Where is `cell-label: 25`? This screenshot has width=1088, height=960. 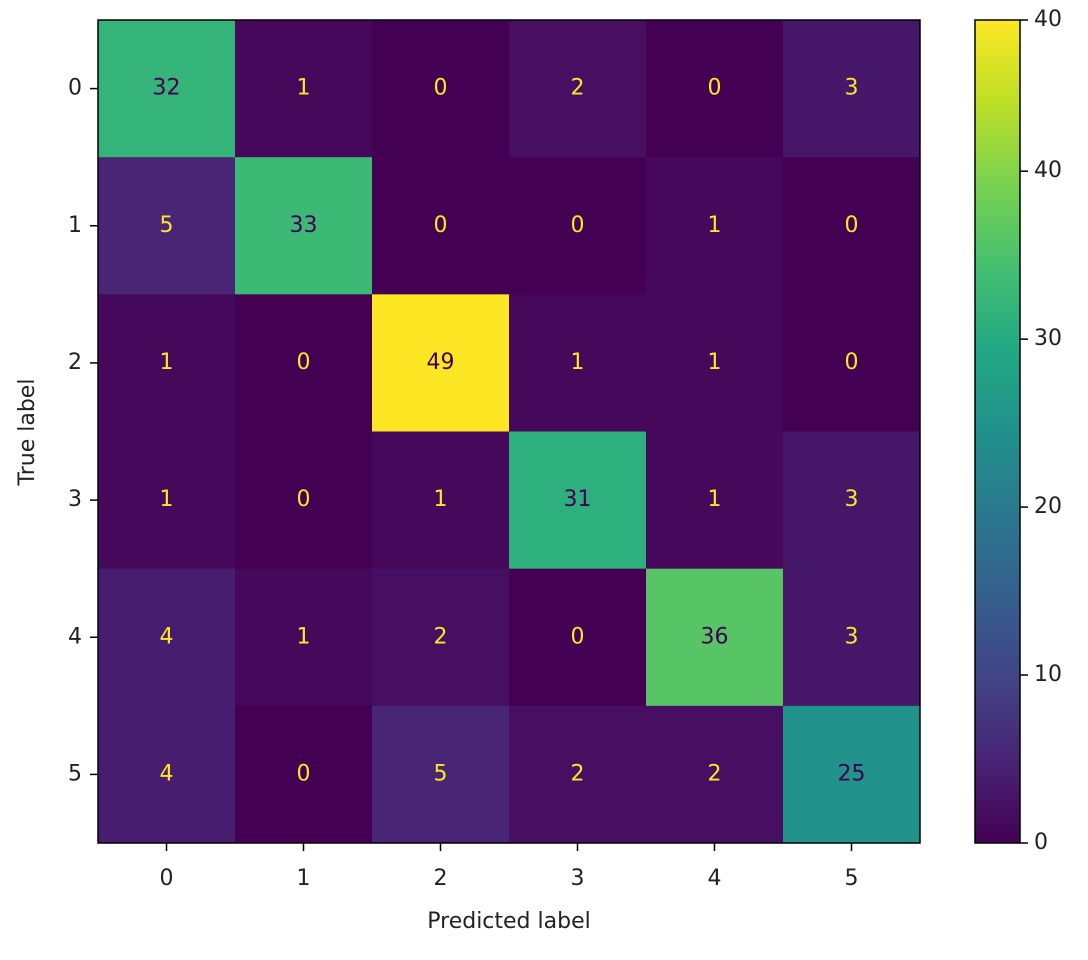
cell-label: 25 is located at coordinates (852, 773).